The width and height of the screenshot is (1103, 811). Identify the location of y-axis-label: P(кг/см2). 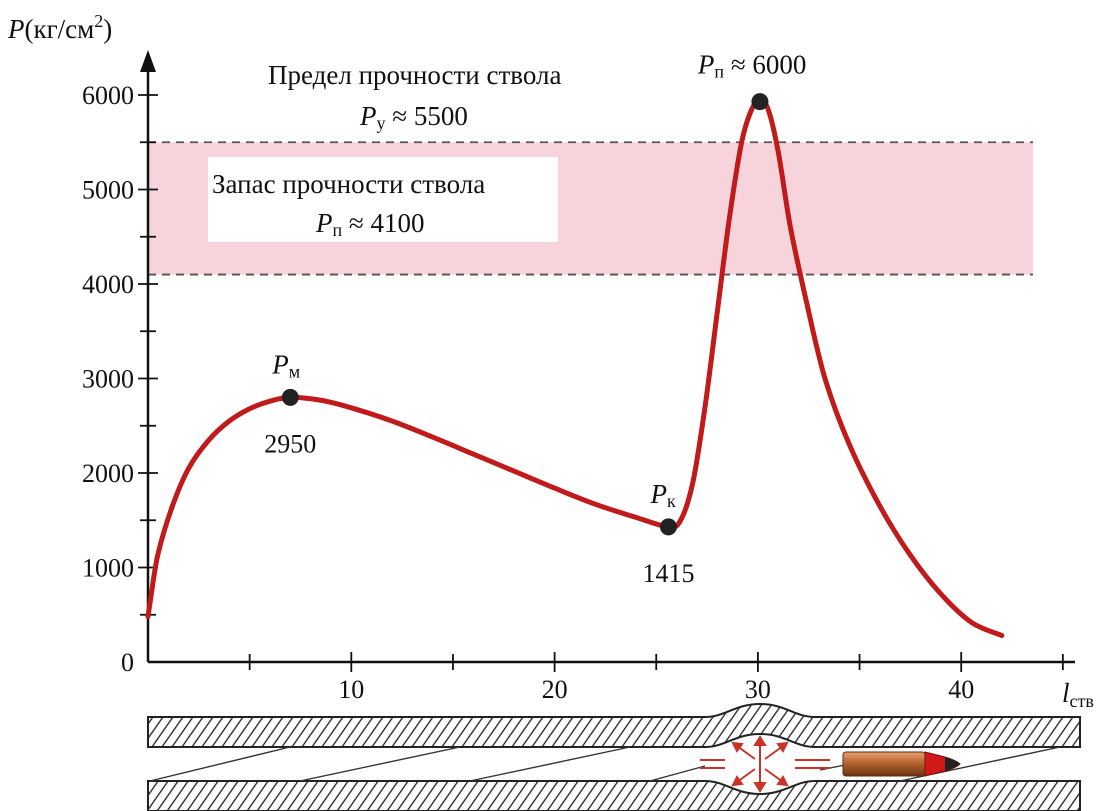
(59, 27).